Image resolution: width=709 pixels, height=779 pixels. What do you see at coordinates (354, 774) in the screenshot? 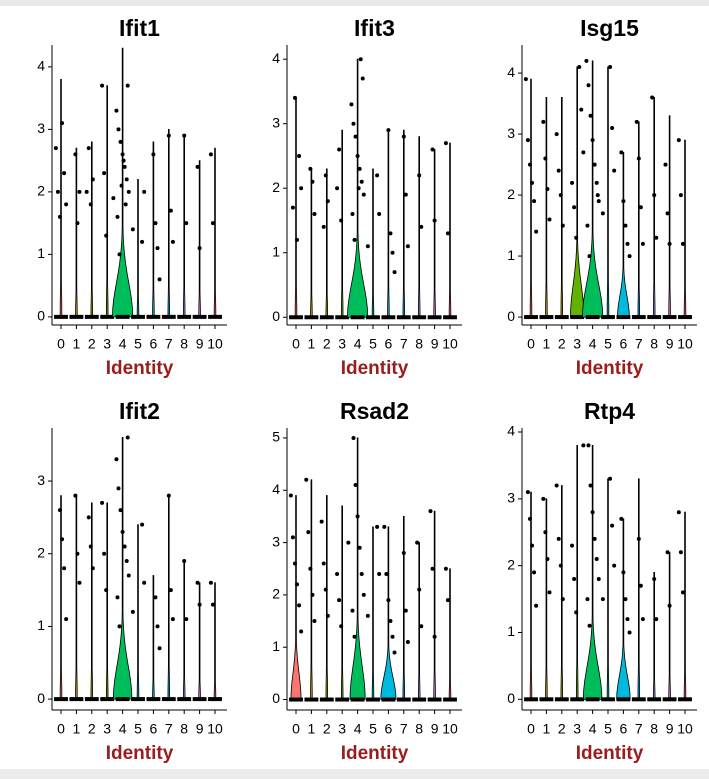
I see `status-edge` at bounding box center [354, 774].